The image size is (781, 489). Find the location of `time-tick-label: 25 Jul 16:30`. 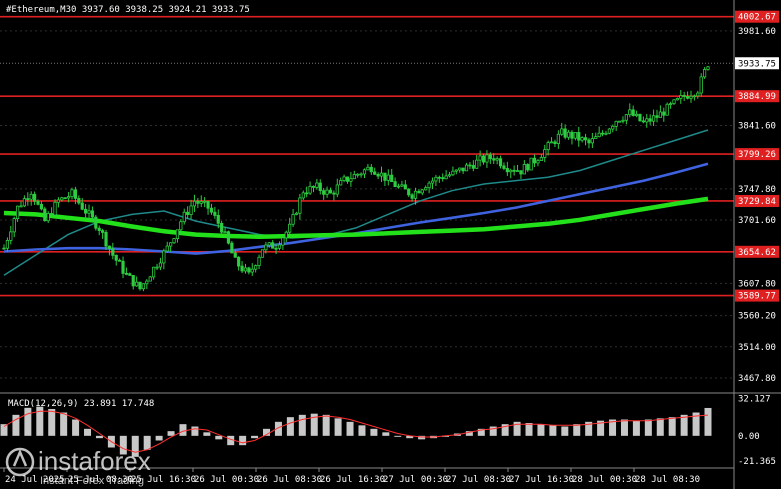

time-tick-label: 25 Jul 16:30 is located at coordinates (163, 480).